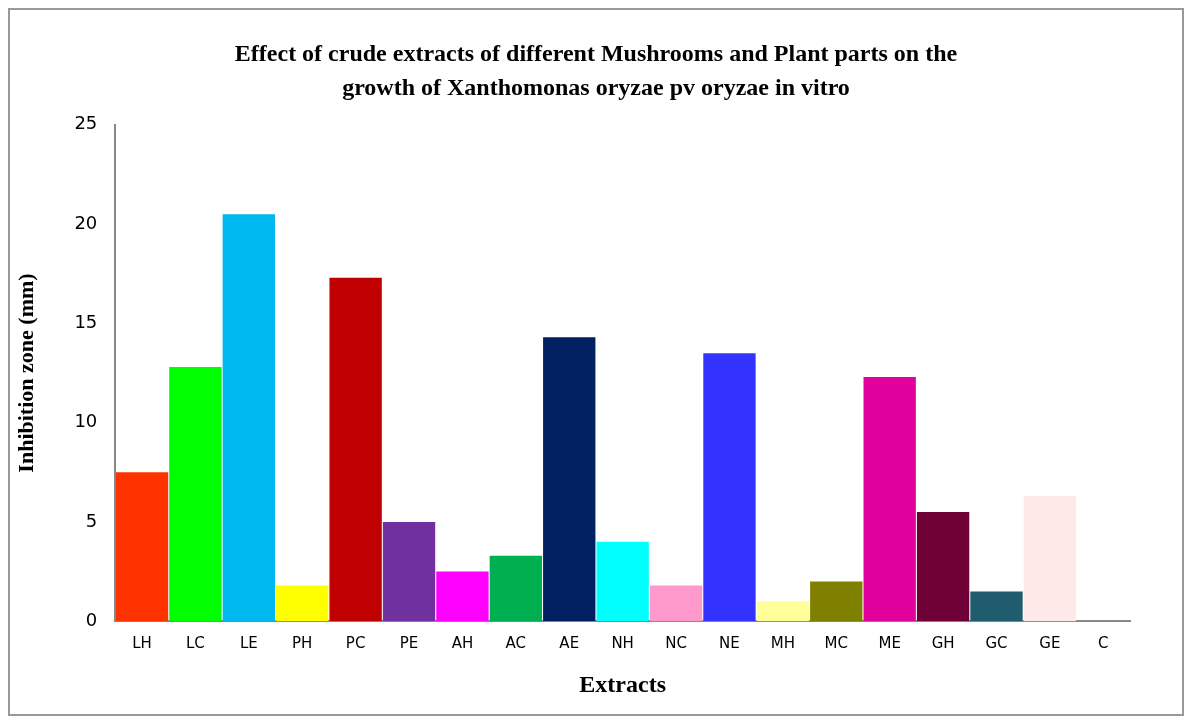 This screenshot has height=727, width=1196. Describe the element at coordinates (86, 123) in the screenshot. I see `y-tick-label: 25` at that location.